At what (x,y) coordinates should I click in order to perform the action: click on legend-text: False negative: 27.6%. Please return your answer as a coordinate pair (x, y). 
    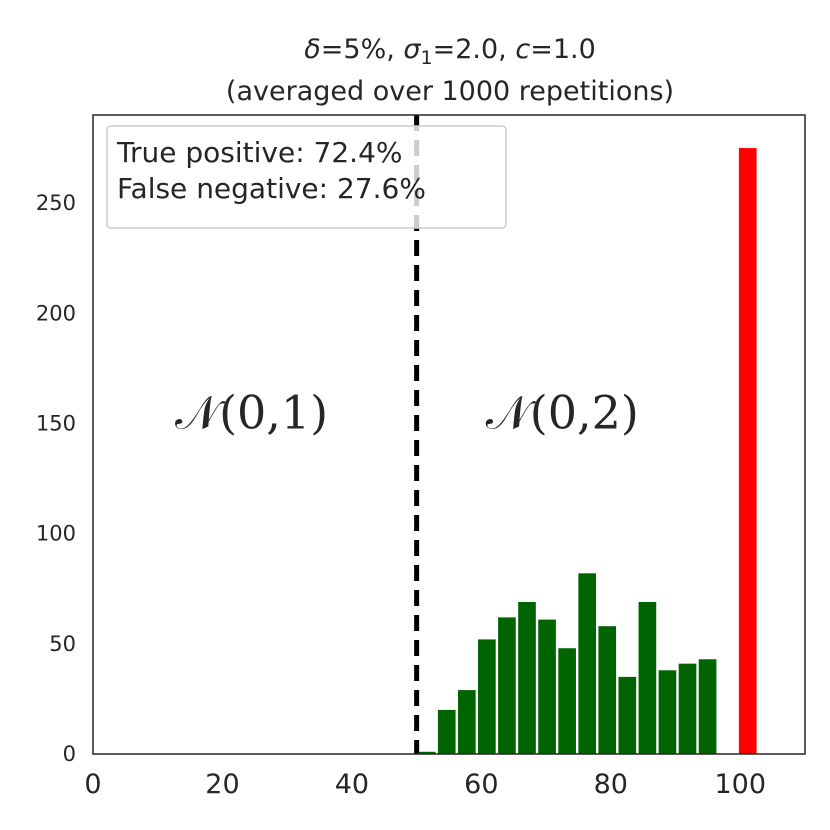
    Looking at the image, I should click on (271, 188).